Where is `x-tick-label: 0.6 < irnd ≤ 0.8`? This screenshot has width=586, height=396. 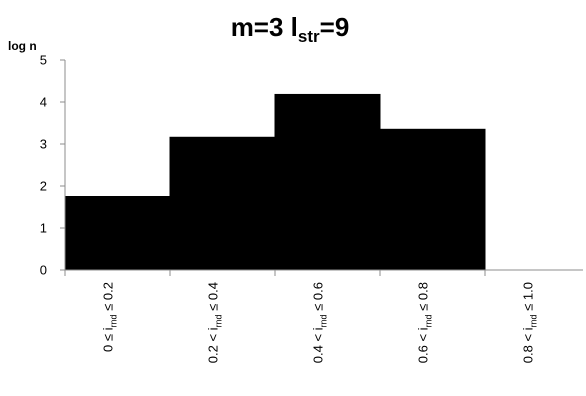
x-tick-label: 0.6 < irnd ≤ 0.8 is located at coordinates (425, 322).